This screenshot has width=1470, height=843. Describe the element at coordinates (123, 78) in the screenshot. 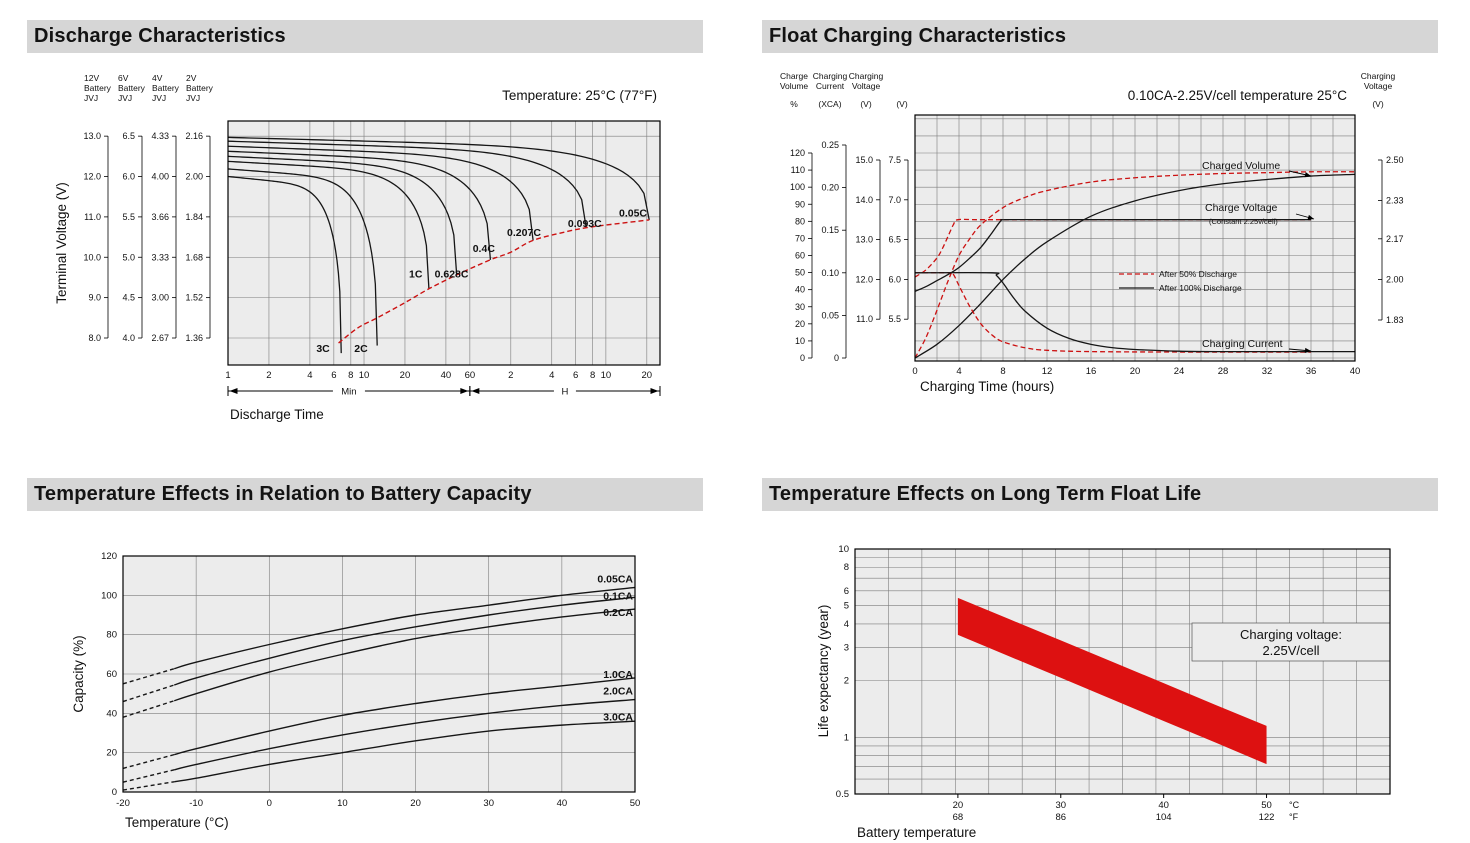

I see `svg-text: 6V` at that location.